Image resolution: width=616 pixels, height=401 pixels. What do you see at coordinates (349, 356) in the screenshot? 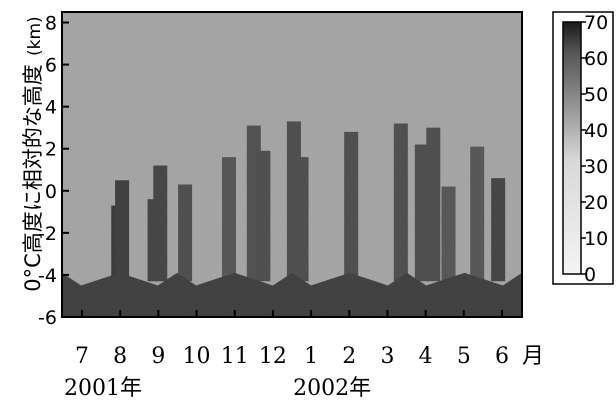
I see `x-tick-label: 2` at bounding box center [349, 356].